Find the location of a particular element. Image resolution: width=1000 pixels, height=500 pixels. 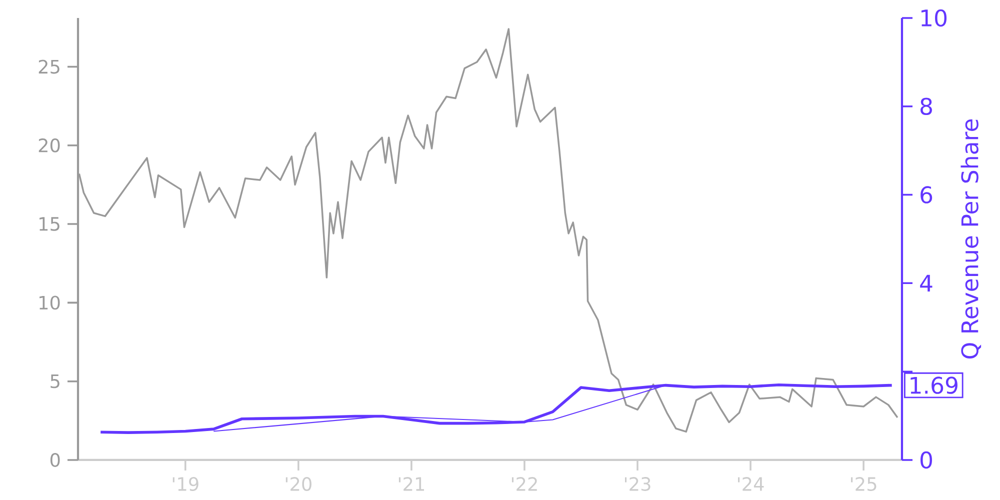

y-tick-label: 5 is located at coordinates (55, 381).